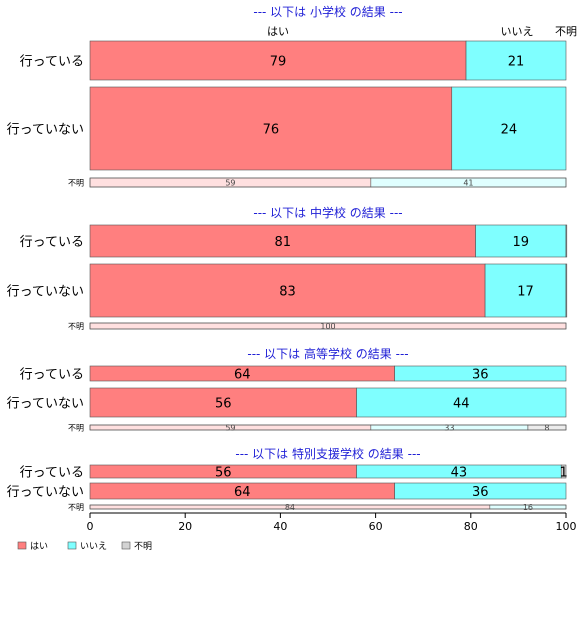 This screenshot has height=636, width=580. I want to click on value-label-2-0-0: 64, so click(242, 375).